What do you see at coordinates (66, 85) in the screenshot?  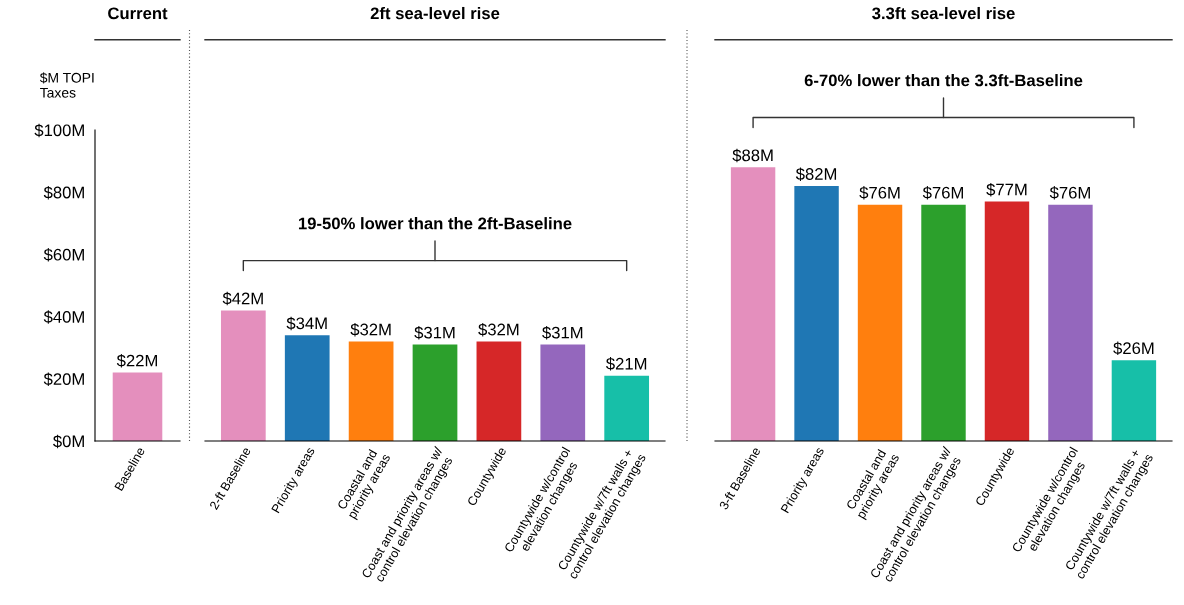 I see `y-axis-title: $M TOPI Taxes` at bounding box center [66, 85].